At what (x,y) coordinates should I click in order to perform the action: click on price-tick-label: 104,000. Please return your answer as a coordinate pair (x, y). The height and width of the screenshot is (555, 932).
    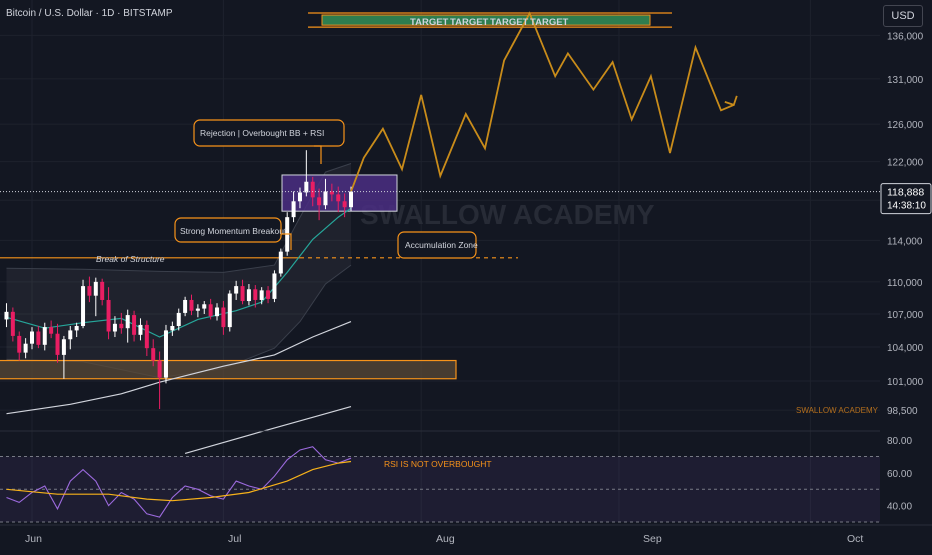
    Looking at the image, I should click on (905, 348).